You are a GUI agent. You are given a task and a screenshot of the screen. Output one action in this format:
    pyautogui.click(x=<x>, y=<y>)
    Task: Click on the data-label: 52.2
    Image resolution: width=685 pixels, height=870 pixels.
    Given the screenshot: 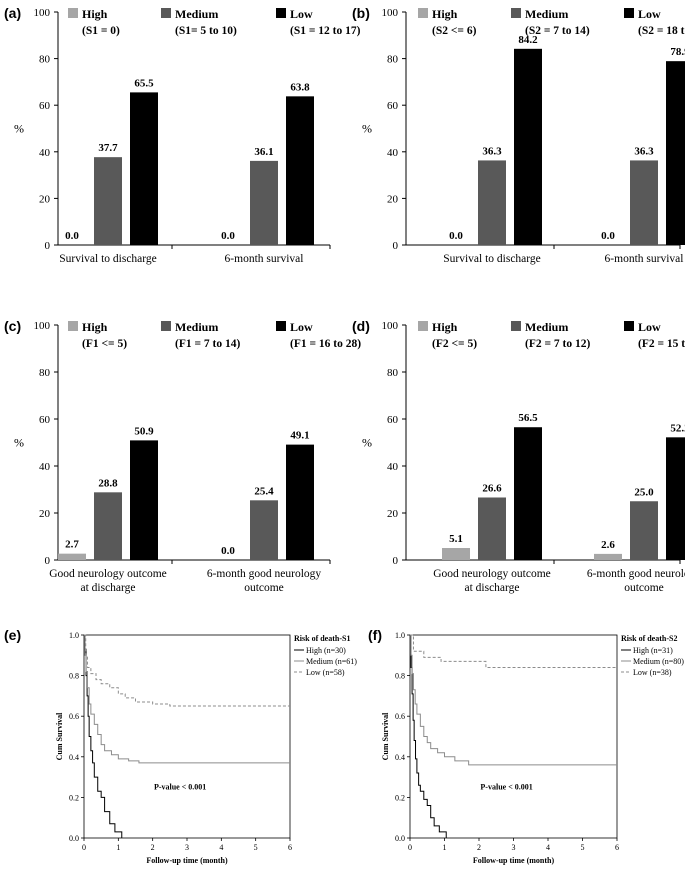 What is the action you would take?
    pyautogui.click(x=677, y=428)
    